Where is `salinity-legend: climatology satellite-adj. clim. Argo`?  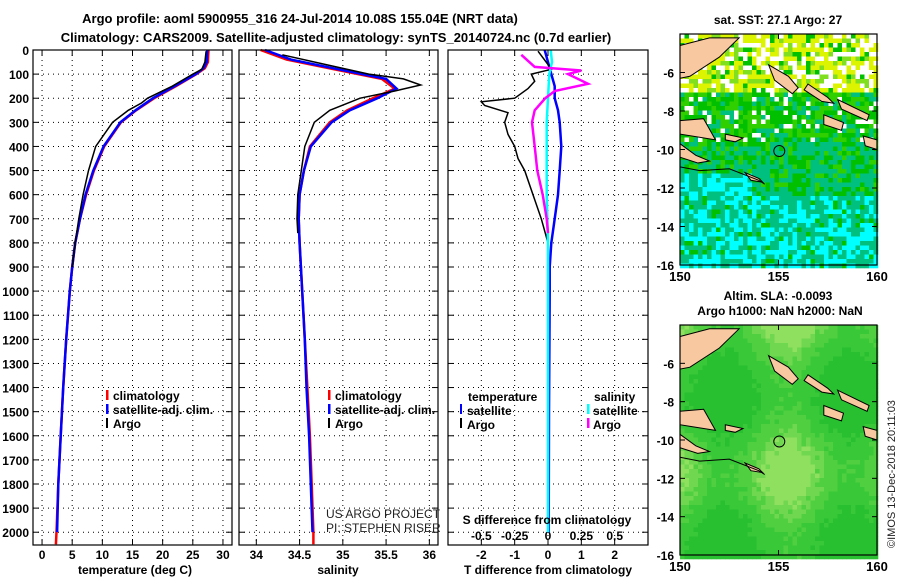 salinity-legend: climatology satellite-adj. clim. Argo is located at coordinates (381, 410).